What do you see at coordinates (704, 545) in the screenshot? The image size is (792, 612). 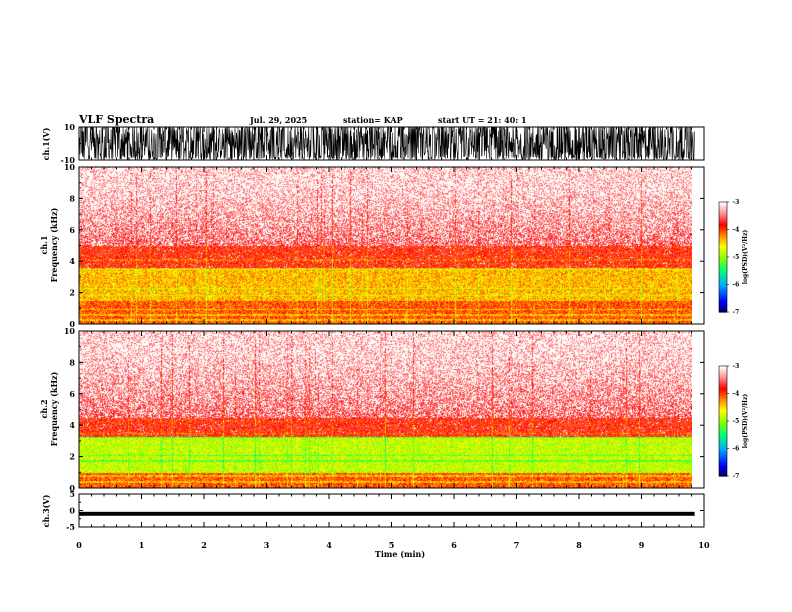 I see `time-axis-tick-label: 10` at bounding box center [704, 545].